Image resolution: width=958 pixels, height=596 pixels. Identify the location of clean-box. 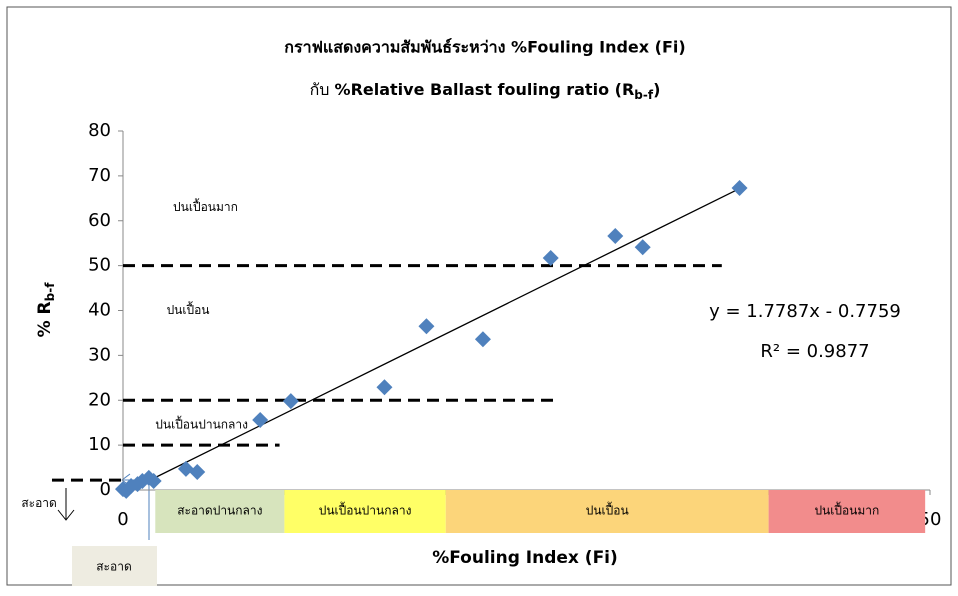
(114, 566).